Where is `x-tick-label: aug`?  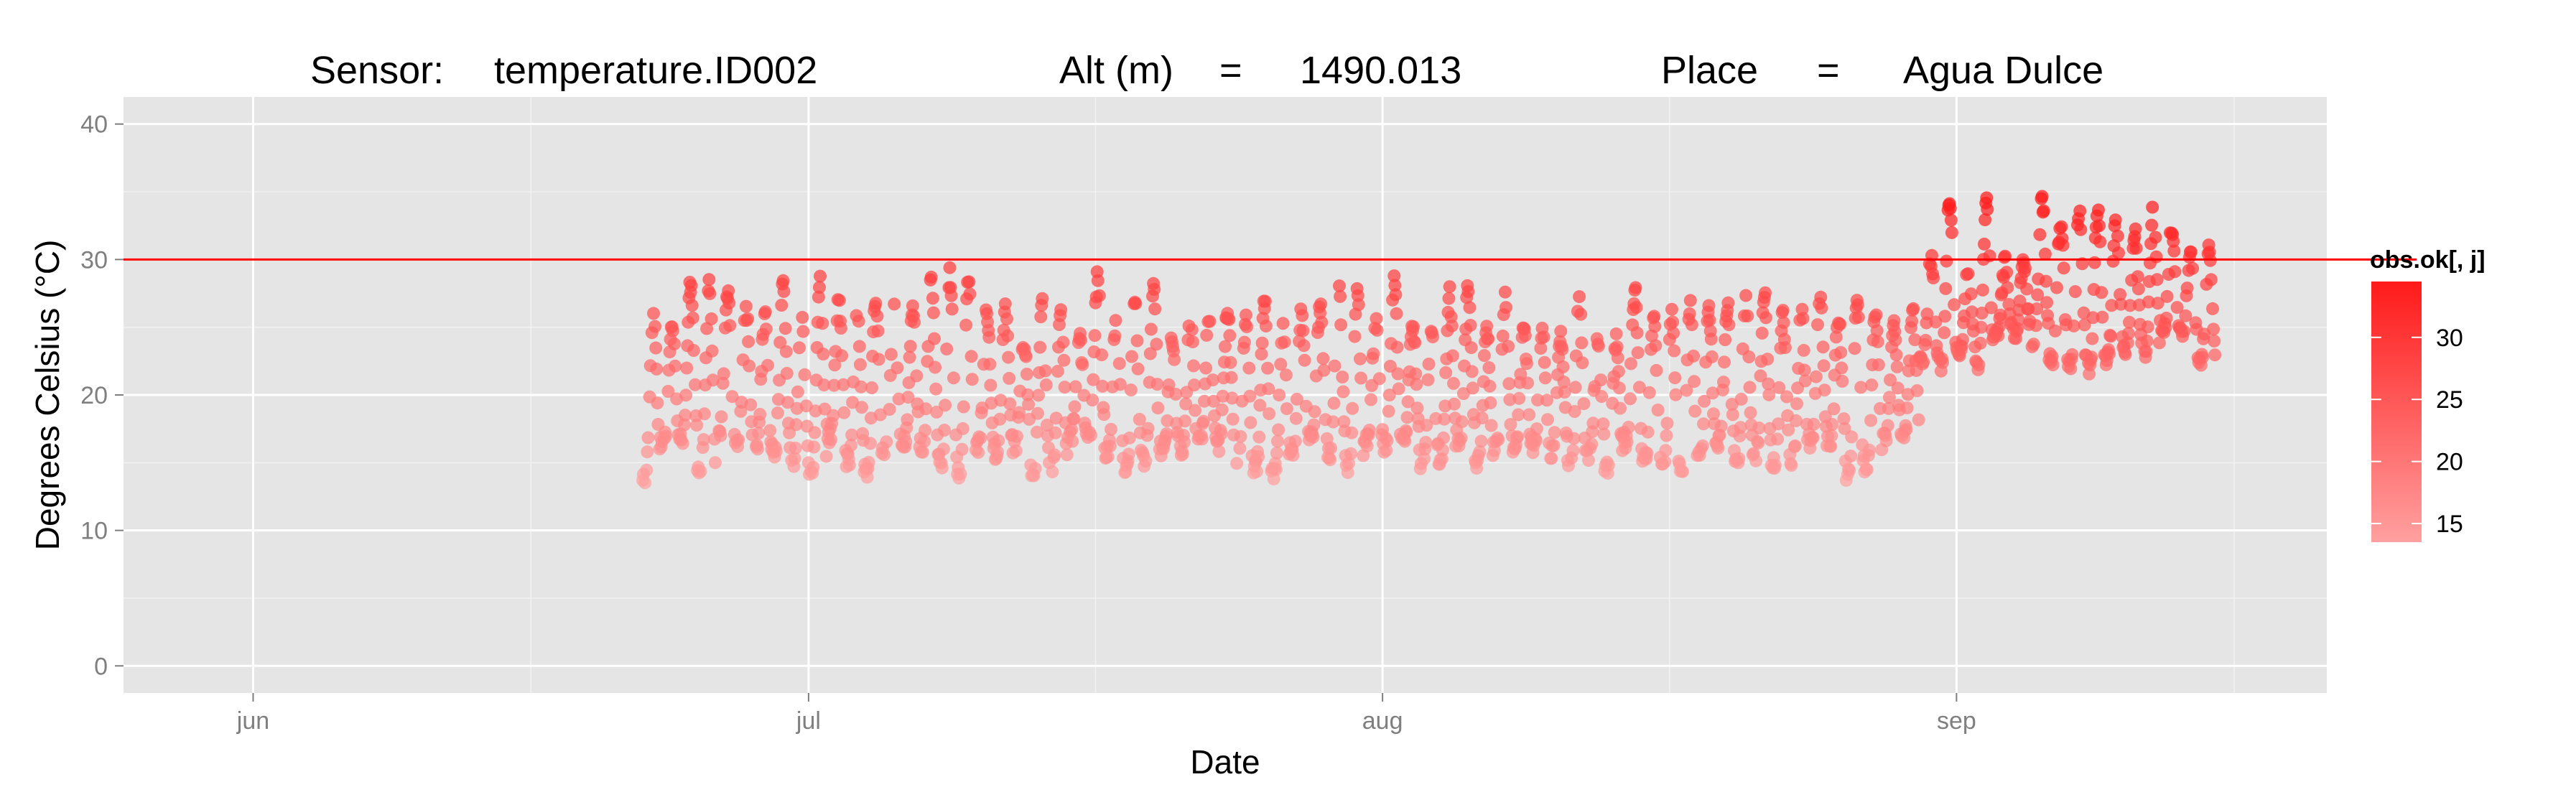
x-tick-label: aug is located at coordinates (1382, 721).